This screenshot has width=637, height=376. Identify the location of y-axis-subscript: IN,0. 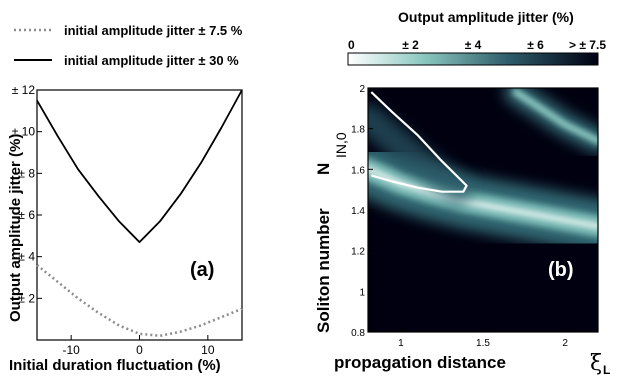
(341, 145).